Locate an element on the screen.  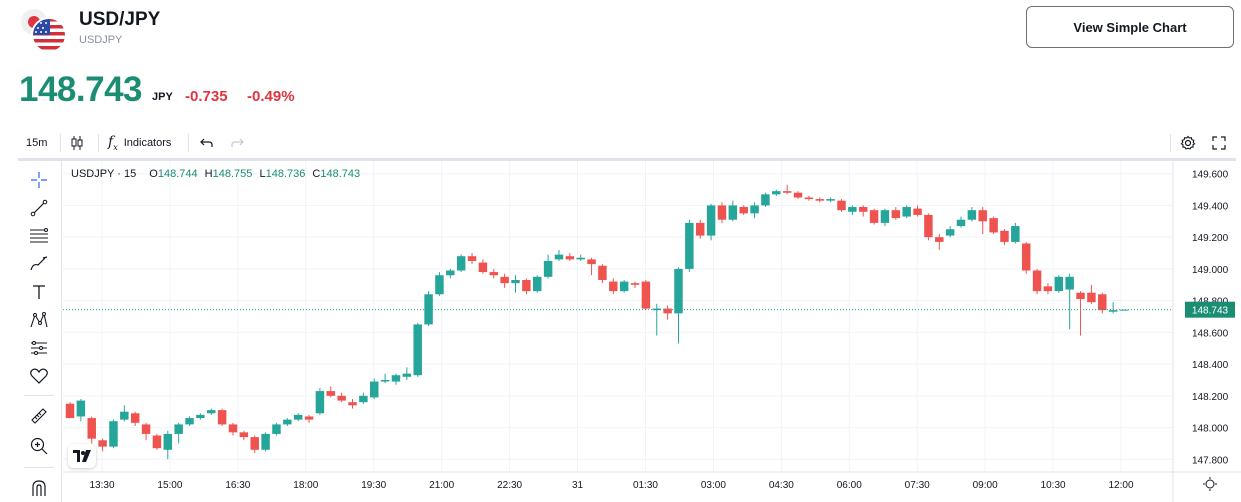
text-icon is located at coordinates (39, 292).